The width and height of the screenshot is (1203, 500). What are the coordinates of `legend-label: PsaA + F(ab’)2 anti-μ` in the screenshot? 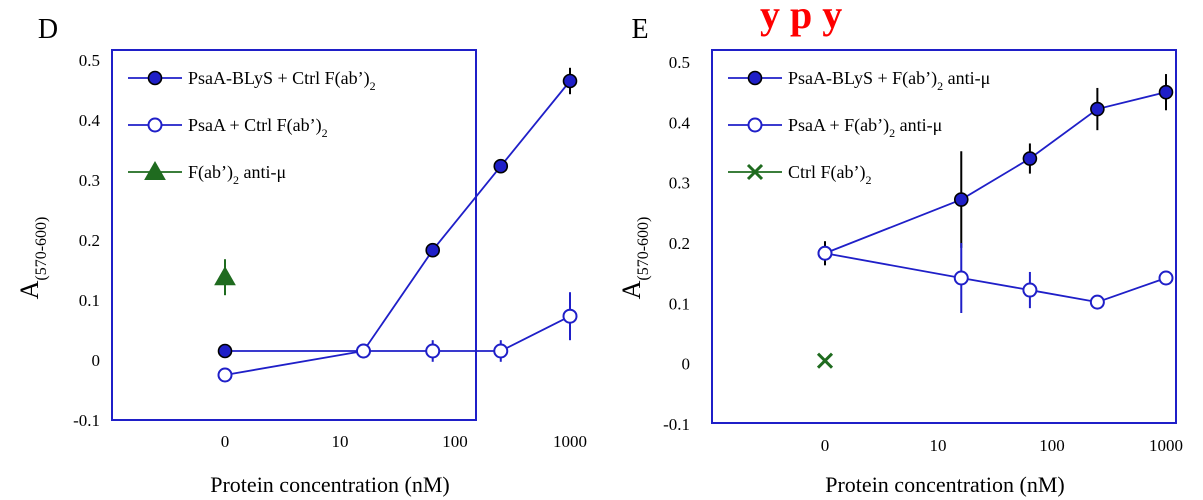 It's located at (865, 127).